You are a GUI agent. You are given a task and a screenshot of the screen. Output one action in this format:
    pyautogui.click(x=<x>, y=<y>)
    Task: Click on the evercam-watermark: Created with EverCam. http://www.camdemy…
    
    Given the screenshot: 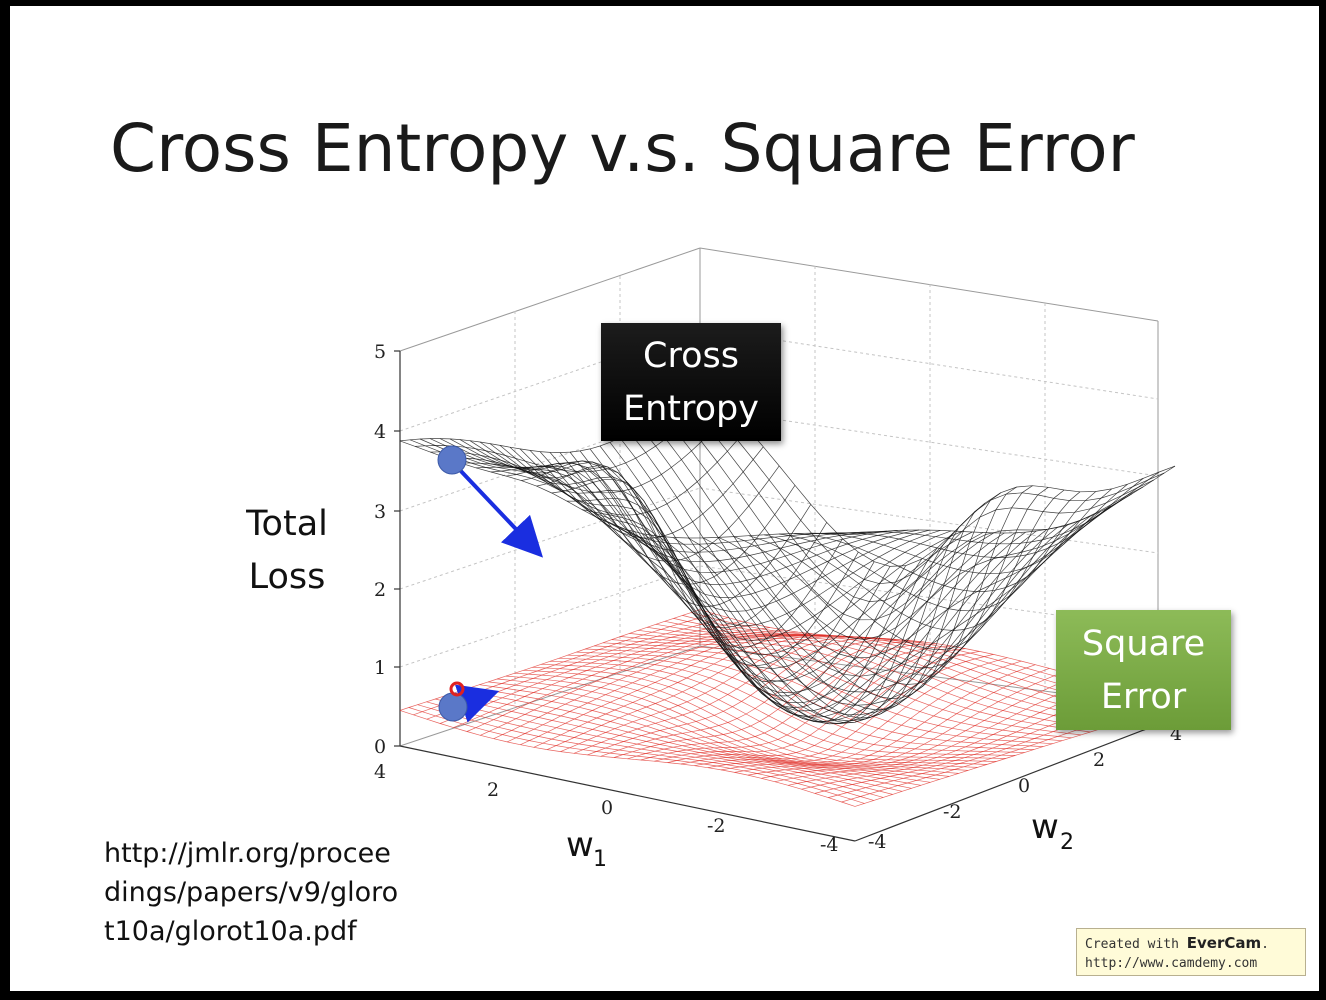 What is the action you would take?
    pyautogui.click(x=1191, y=952)
    